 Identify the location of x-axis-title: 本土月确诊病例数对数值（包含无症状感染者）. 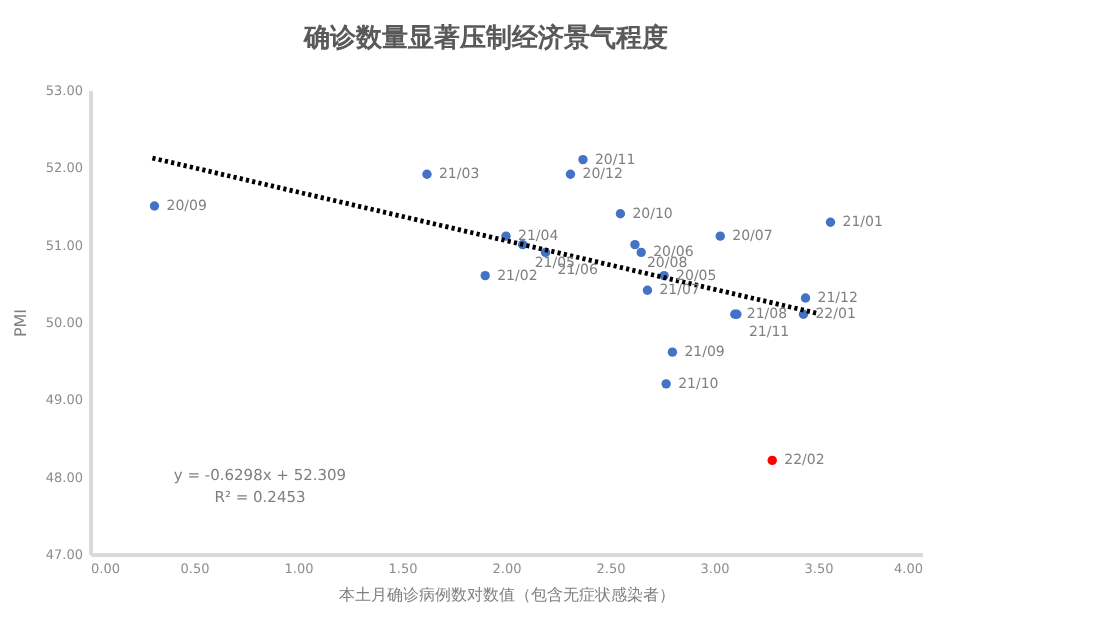
(507, 595).